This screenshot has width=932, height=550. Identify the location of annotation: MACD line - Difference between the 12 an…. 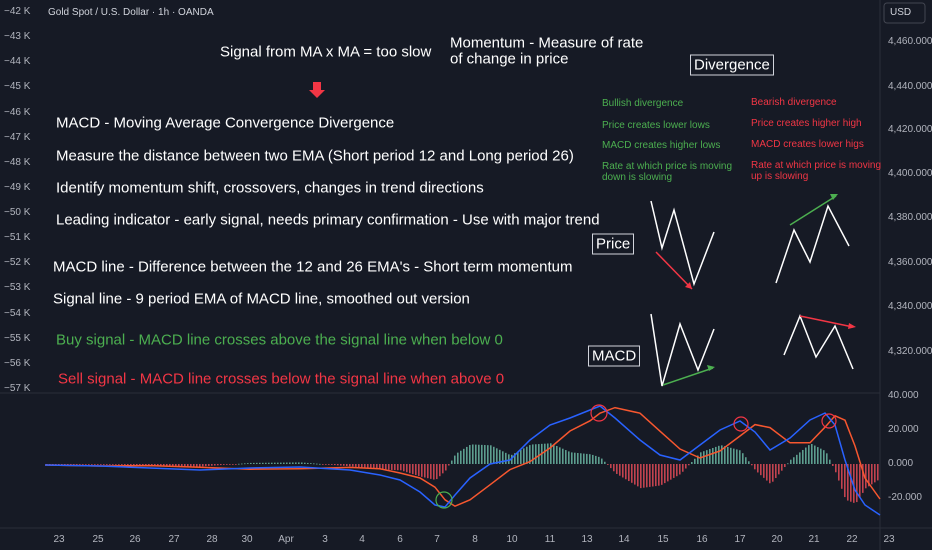
(313, 267).